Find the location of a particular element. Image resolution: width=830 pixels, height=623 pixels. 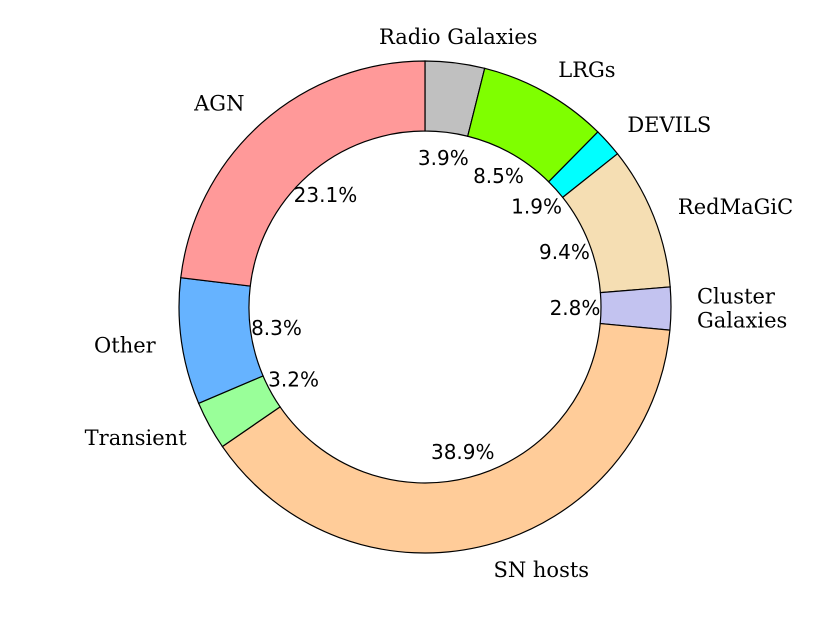

slice-pct-devils: 1.9% is located at coordinates (536, 207).